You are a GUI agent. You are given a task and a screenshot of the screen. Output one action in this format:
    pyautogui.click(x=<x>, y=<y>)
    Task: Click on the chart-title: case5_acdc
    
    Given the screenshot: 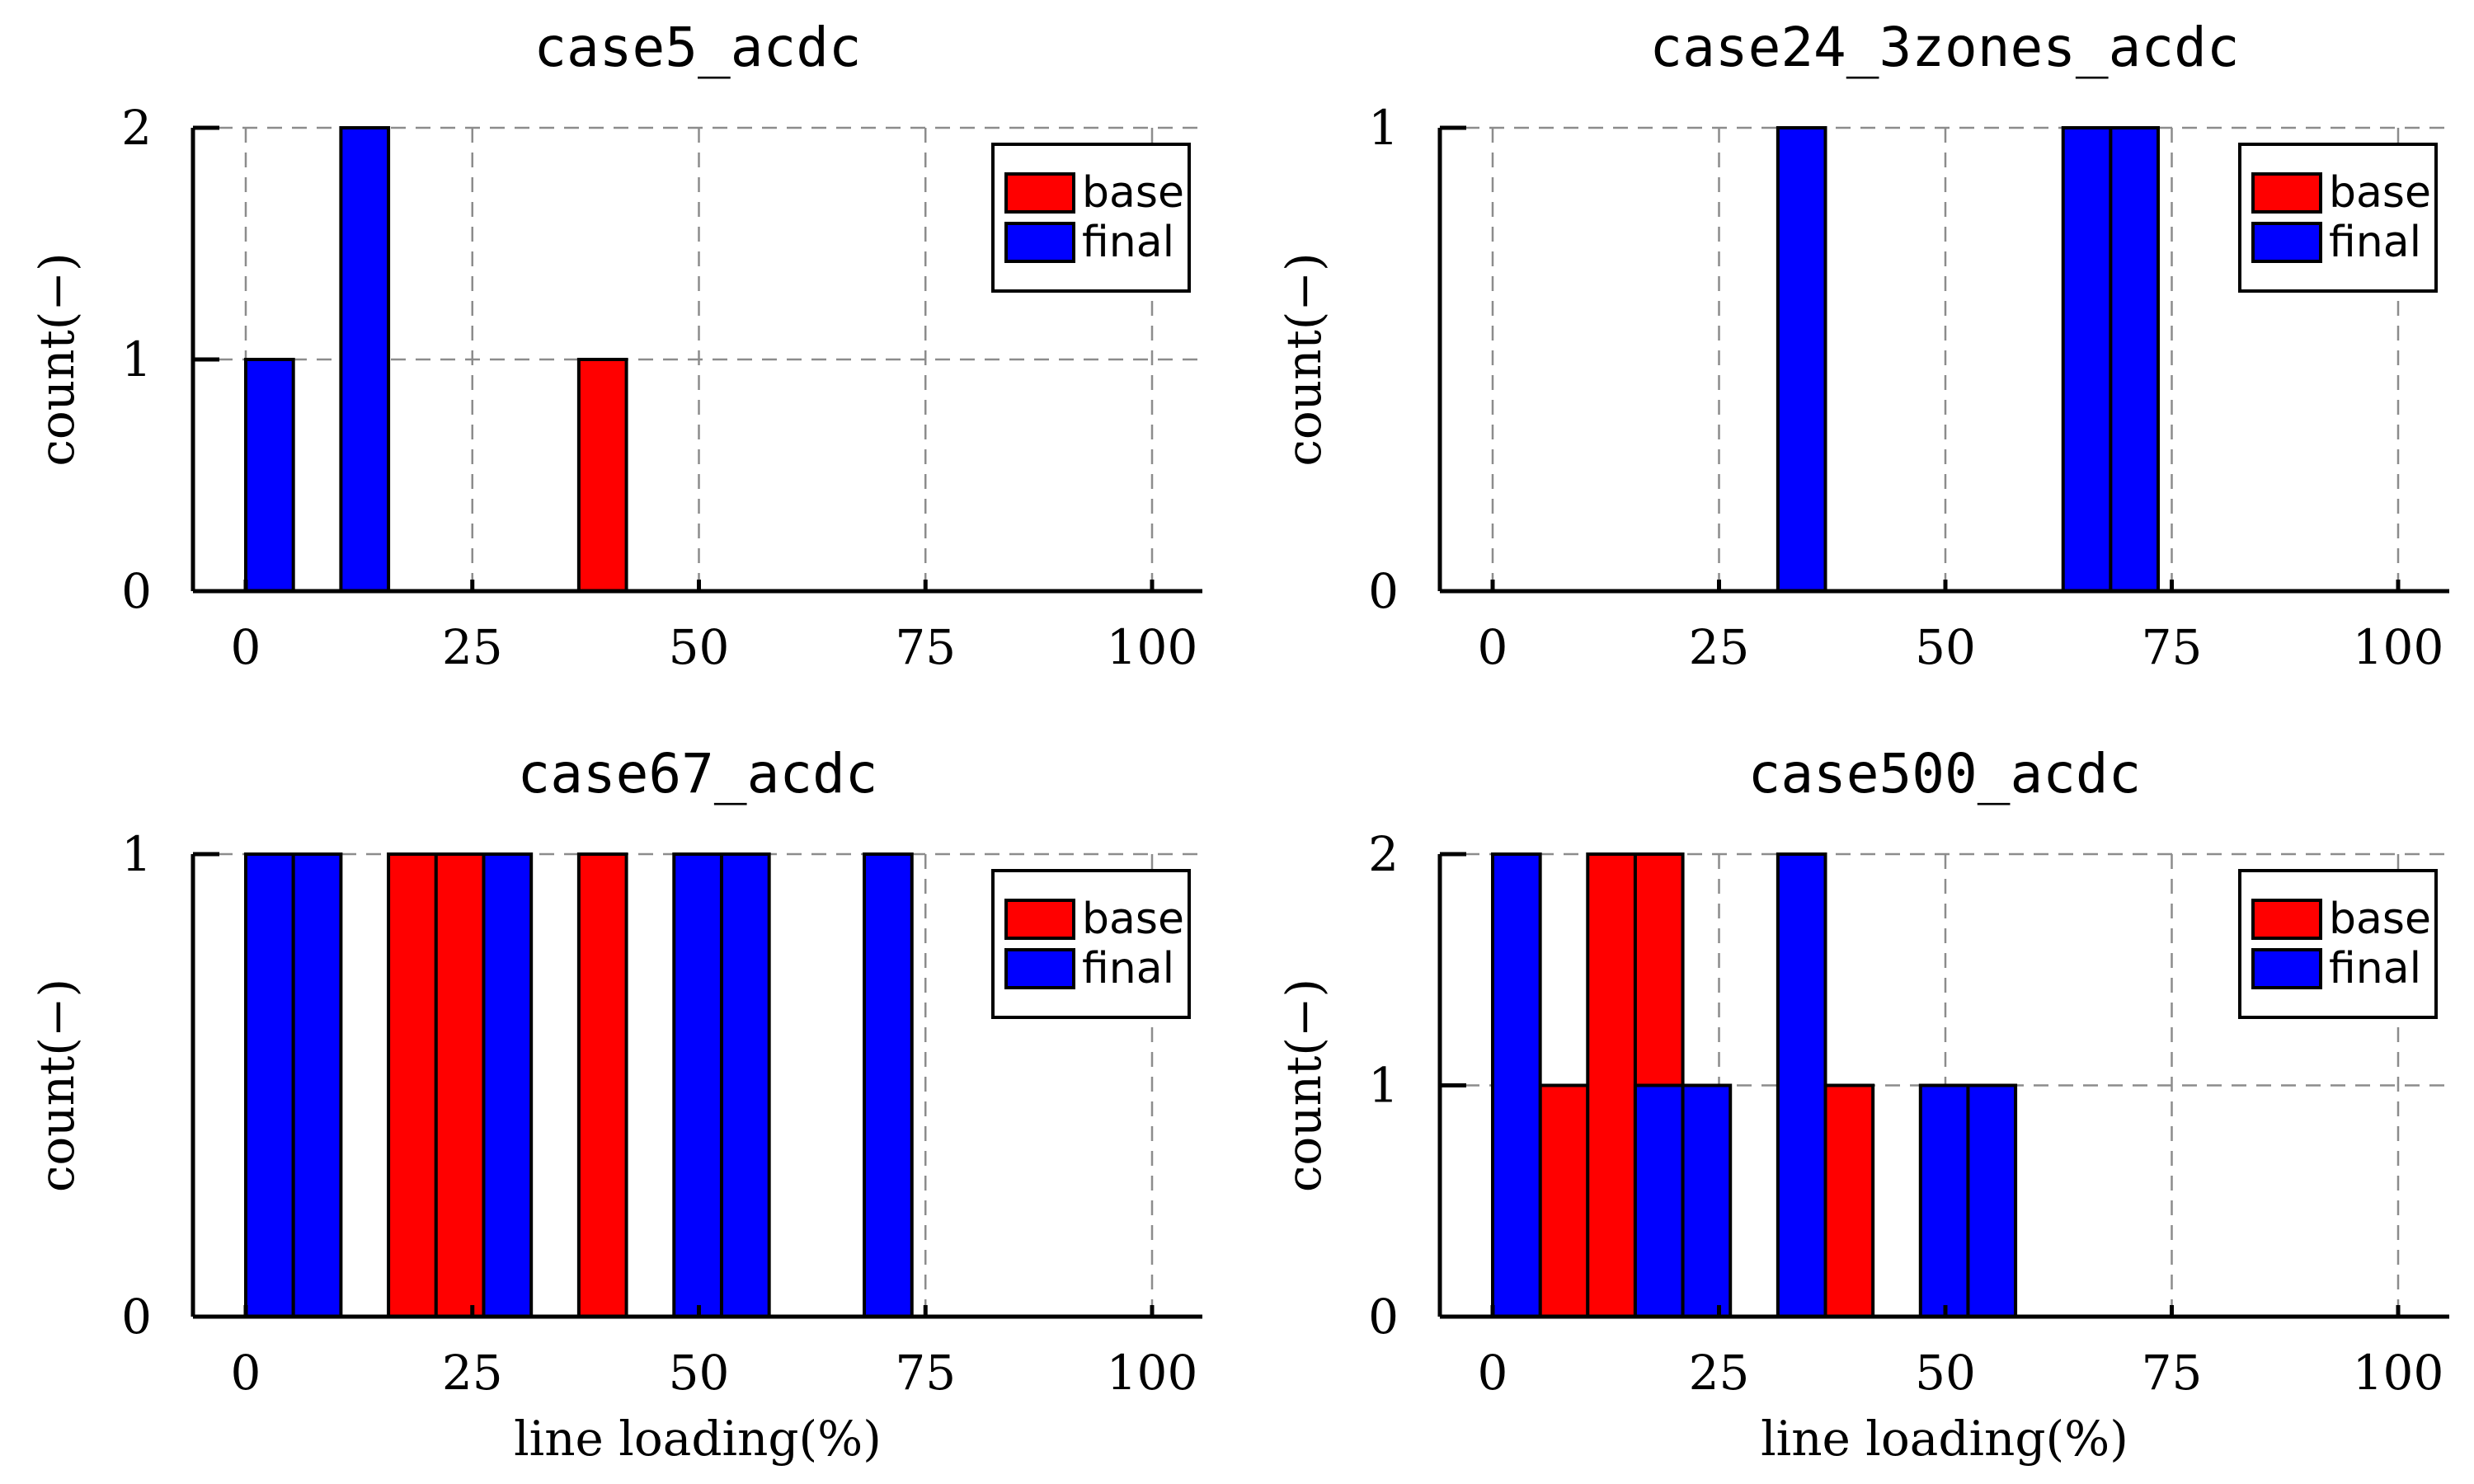 What is the action you would take?
    pyautogui.click(x=697, y=47)
    